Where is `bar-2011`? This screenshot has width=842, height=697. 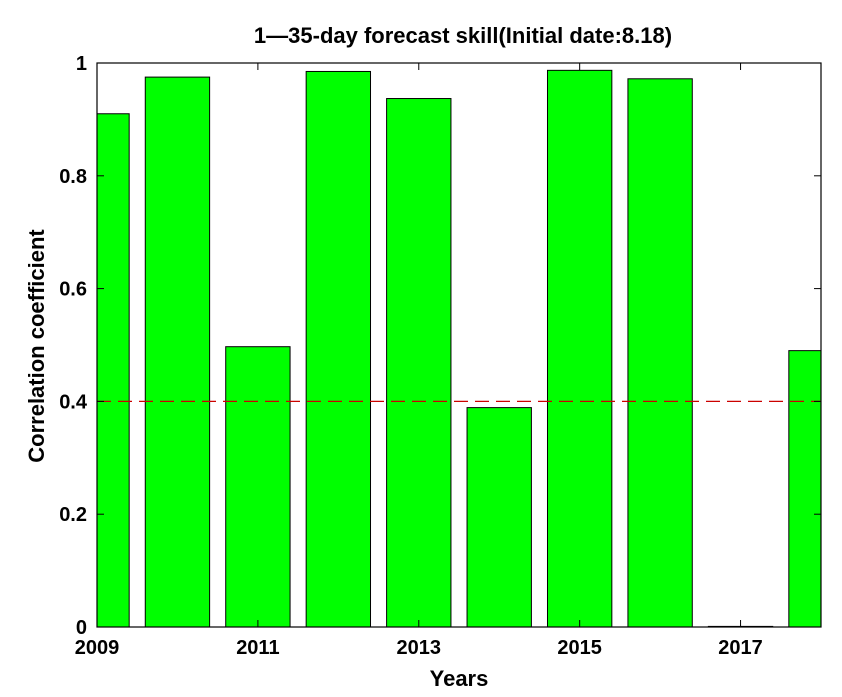 bar-2011 is located at coordinates (258, 486).